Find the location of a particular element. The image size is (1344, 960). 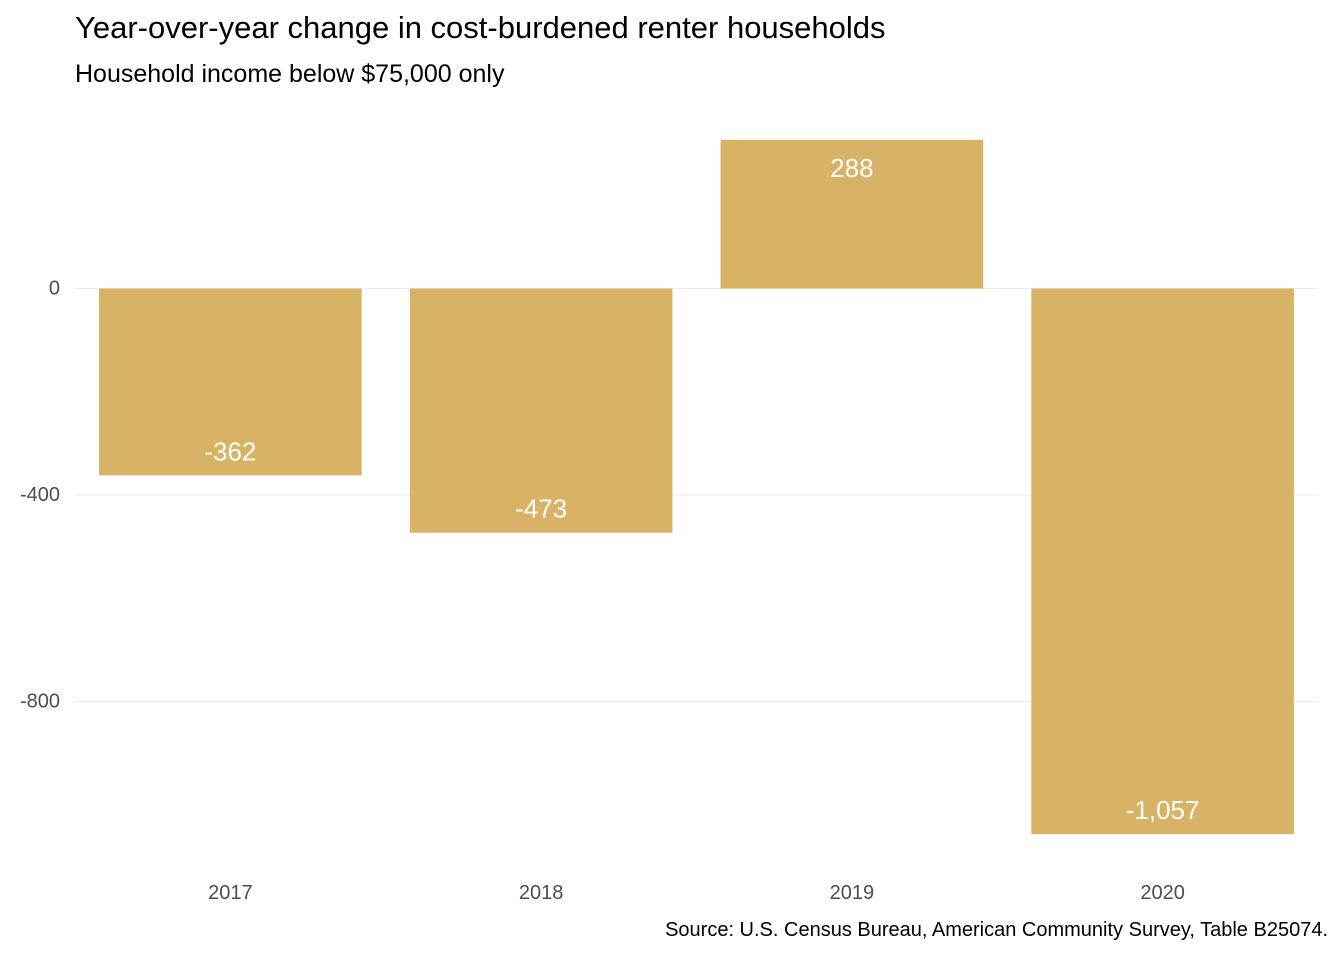

data-label-2017: -362 is located at coordinates (230, 451).